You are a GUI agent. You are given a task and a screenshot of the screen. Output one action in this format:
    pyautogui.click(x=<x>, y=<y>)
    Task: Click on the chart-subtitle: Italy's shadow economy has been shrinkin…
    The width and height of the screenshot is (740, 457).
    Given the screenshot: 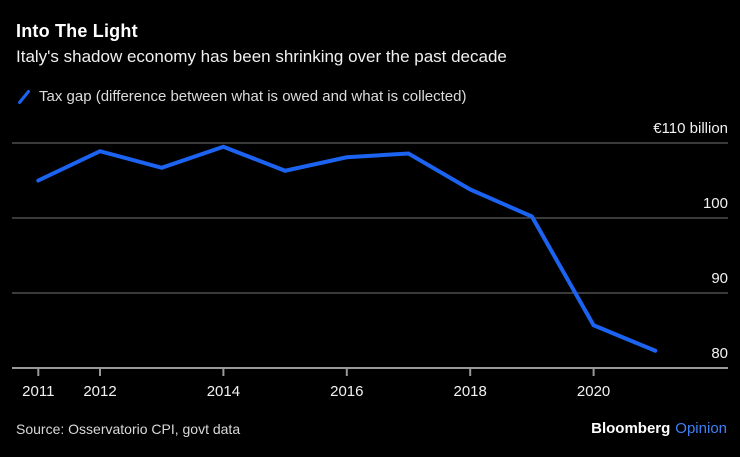 What is the action you would take?
    pyautogui.click(x=261, y=56)
    